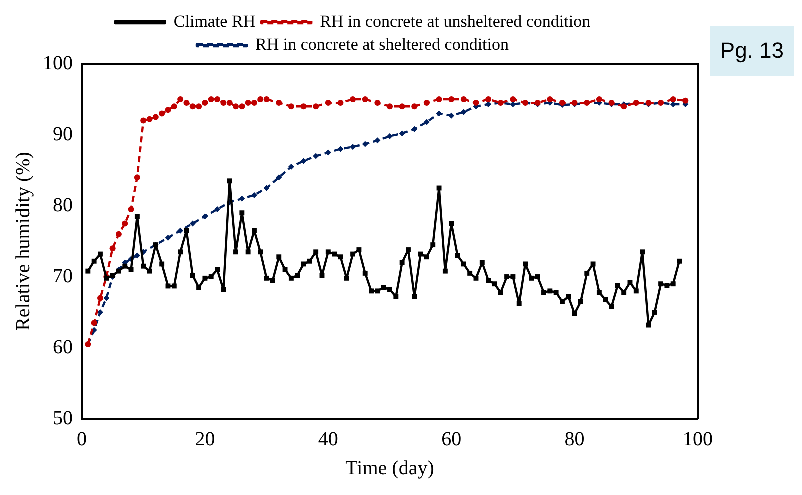 The width and height of the screenshot is (802, 495). I want to click on x-tick-label: 60, so click(452, 439).